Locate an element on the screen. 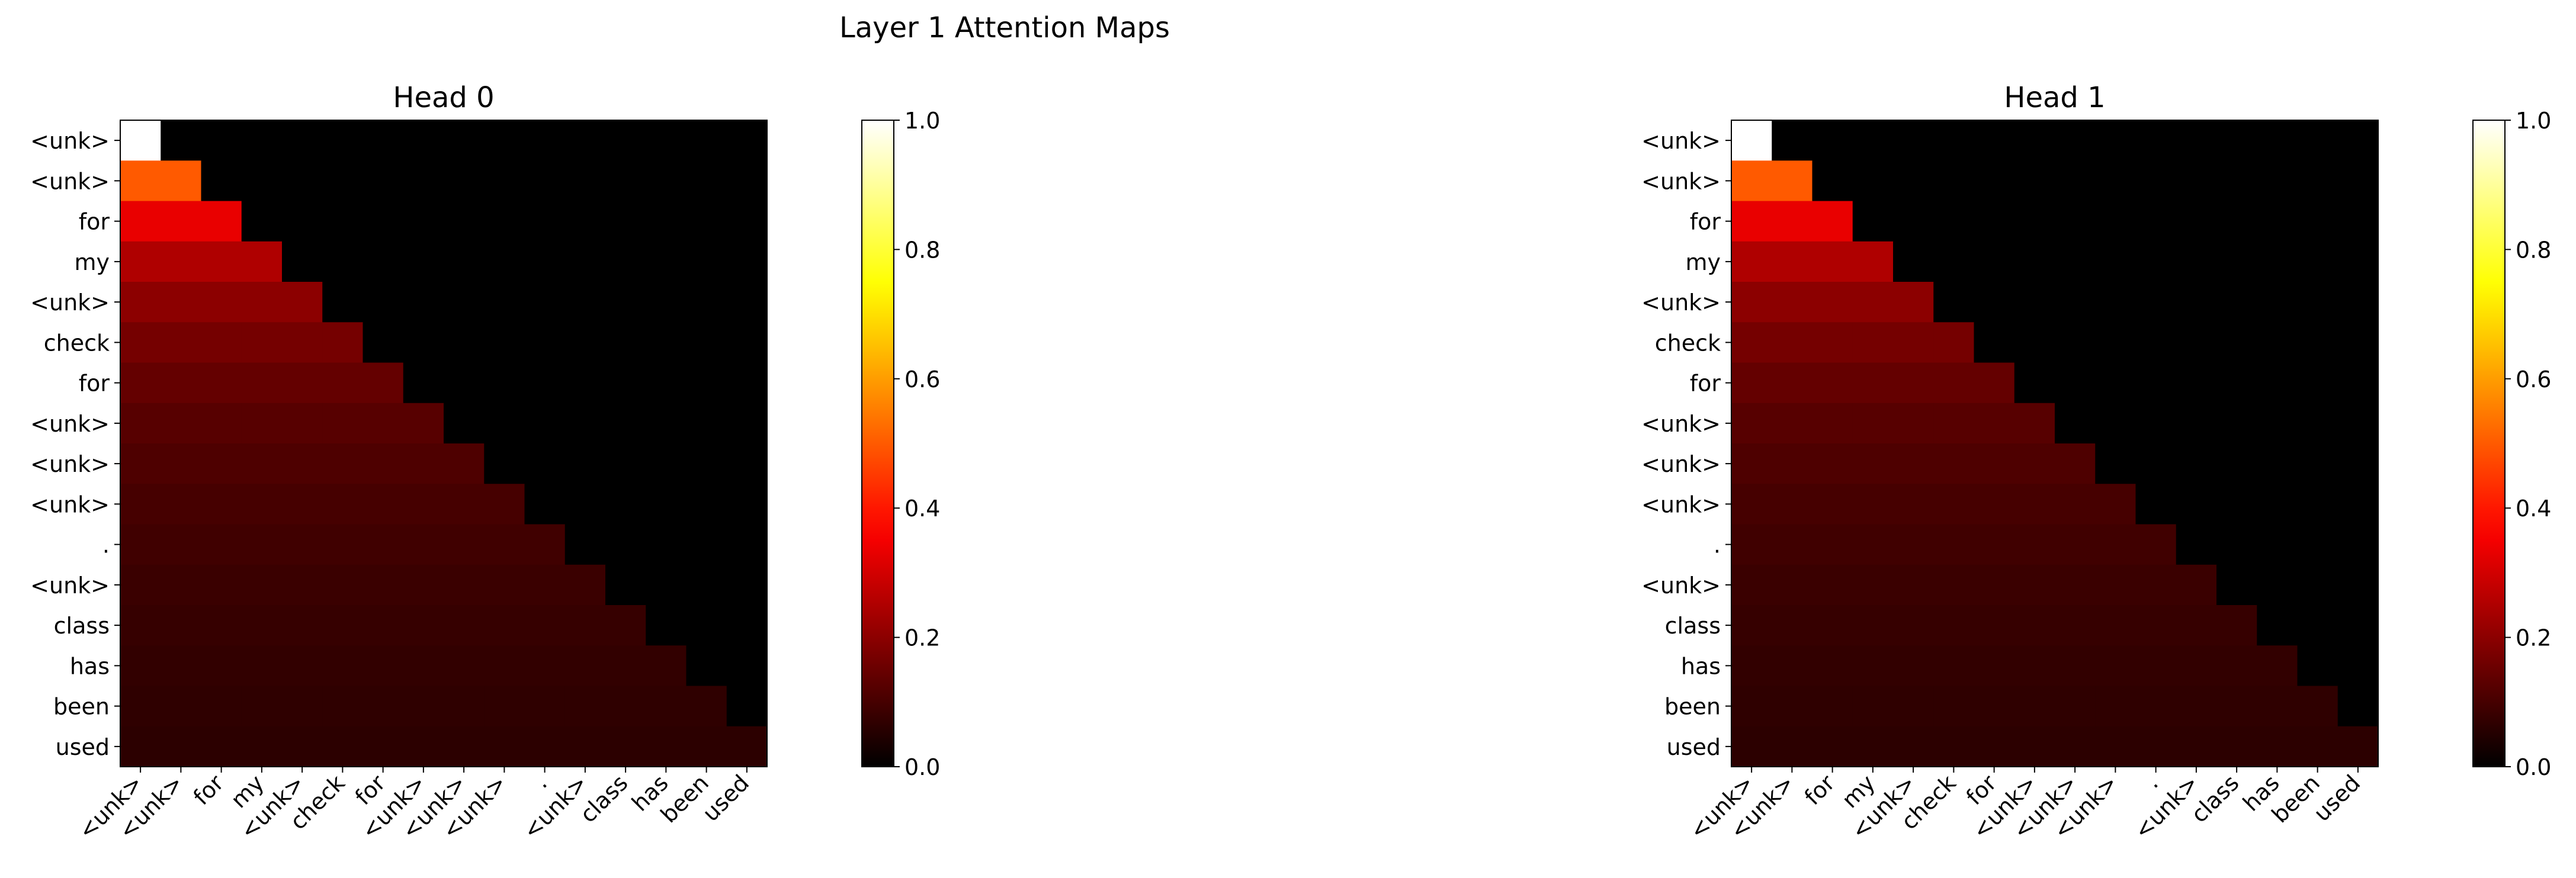 The height and width of the screenshot is (878, 2576). panel-title: Head 1 is located at coordinates (2054, 97).